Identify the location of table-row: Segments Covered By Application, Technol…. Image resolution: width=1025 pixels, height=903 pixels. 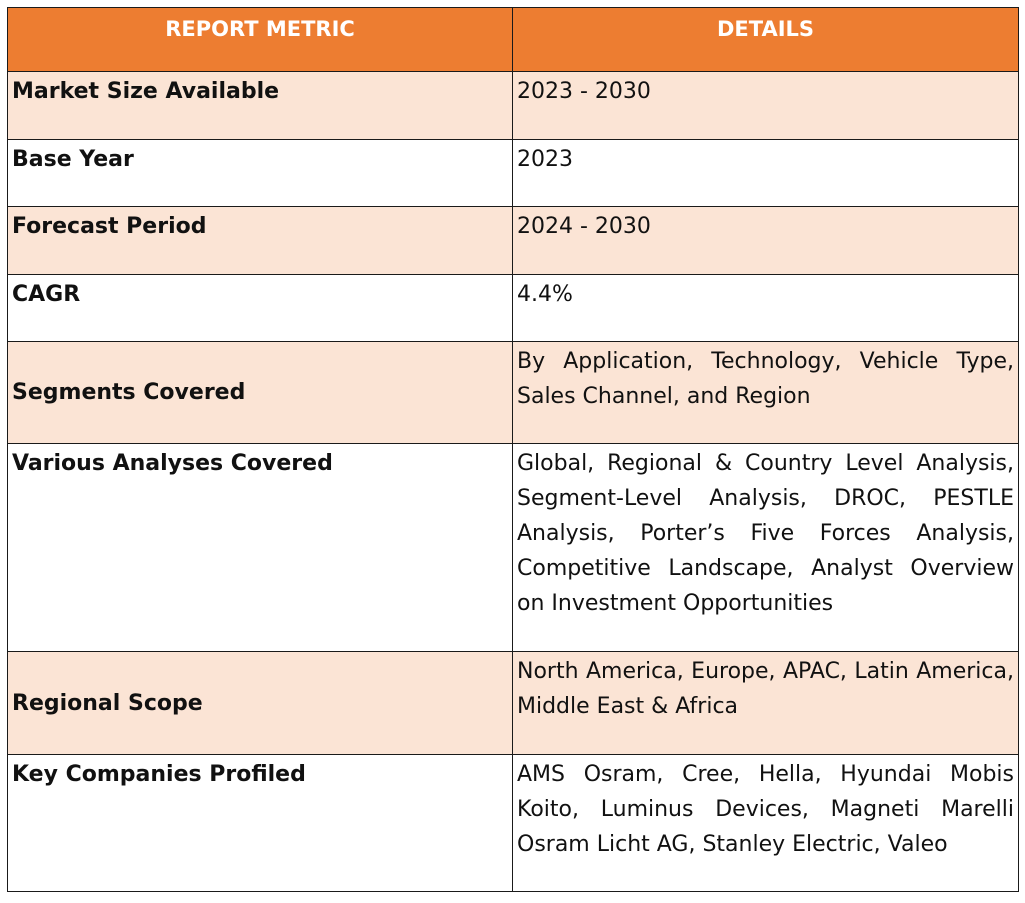
(513, 392).